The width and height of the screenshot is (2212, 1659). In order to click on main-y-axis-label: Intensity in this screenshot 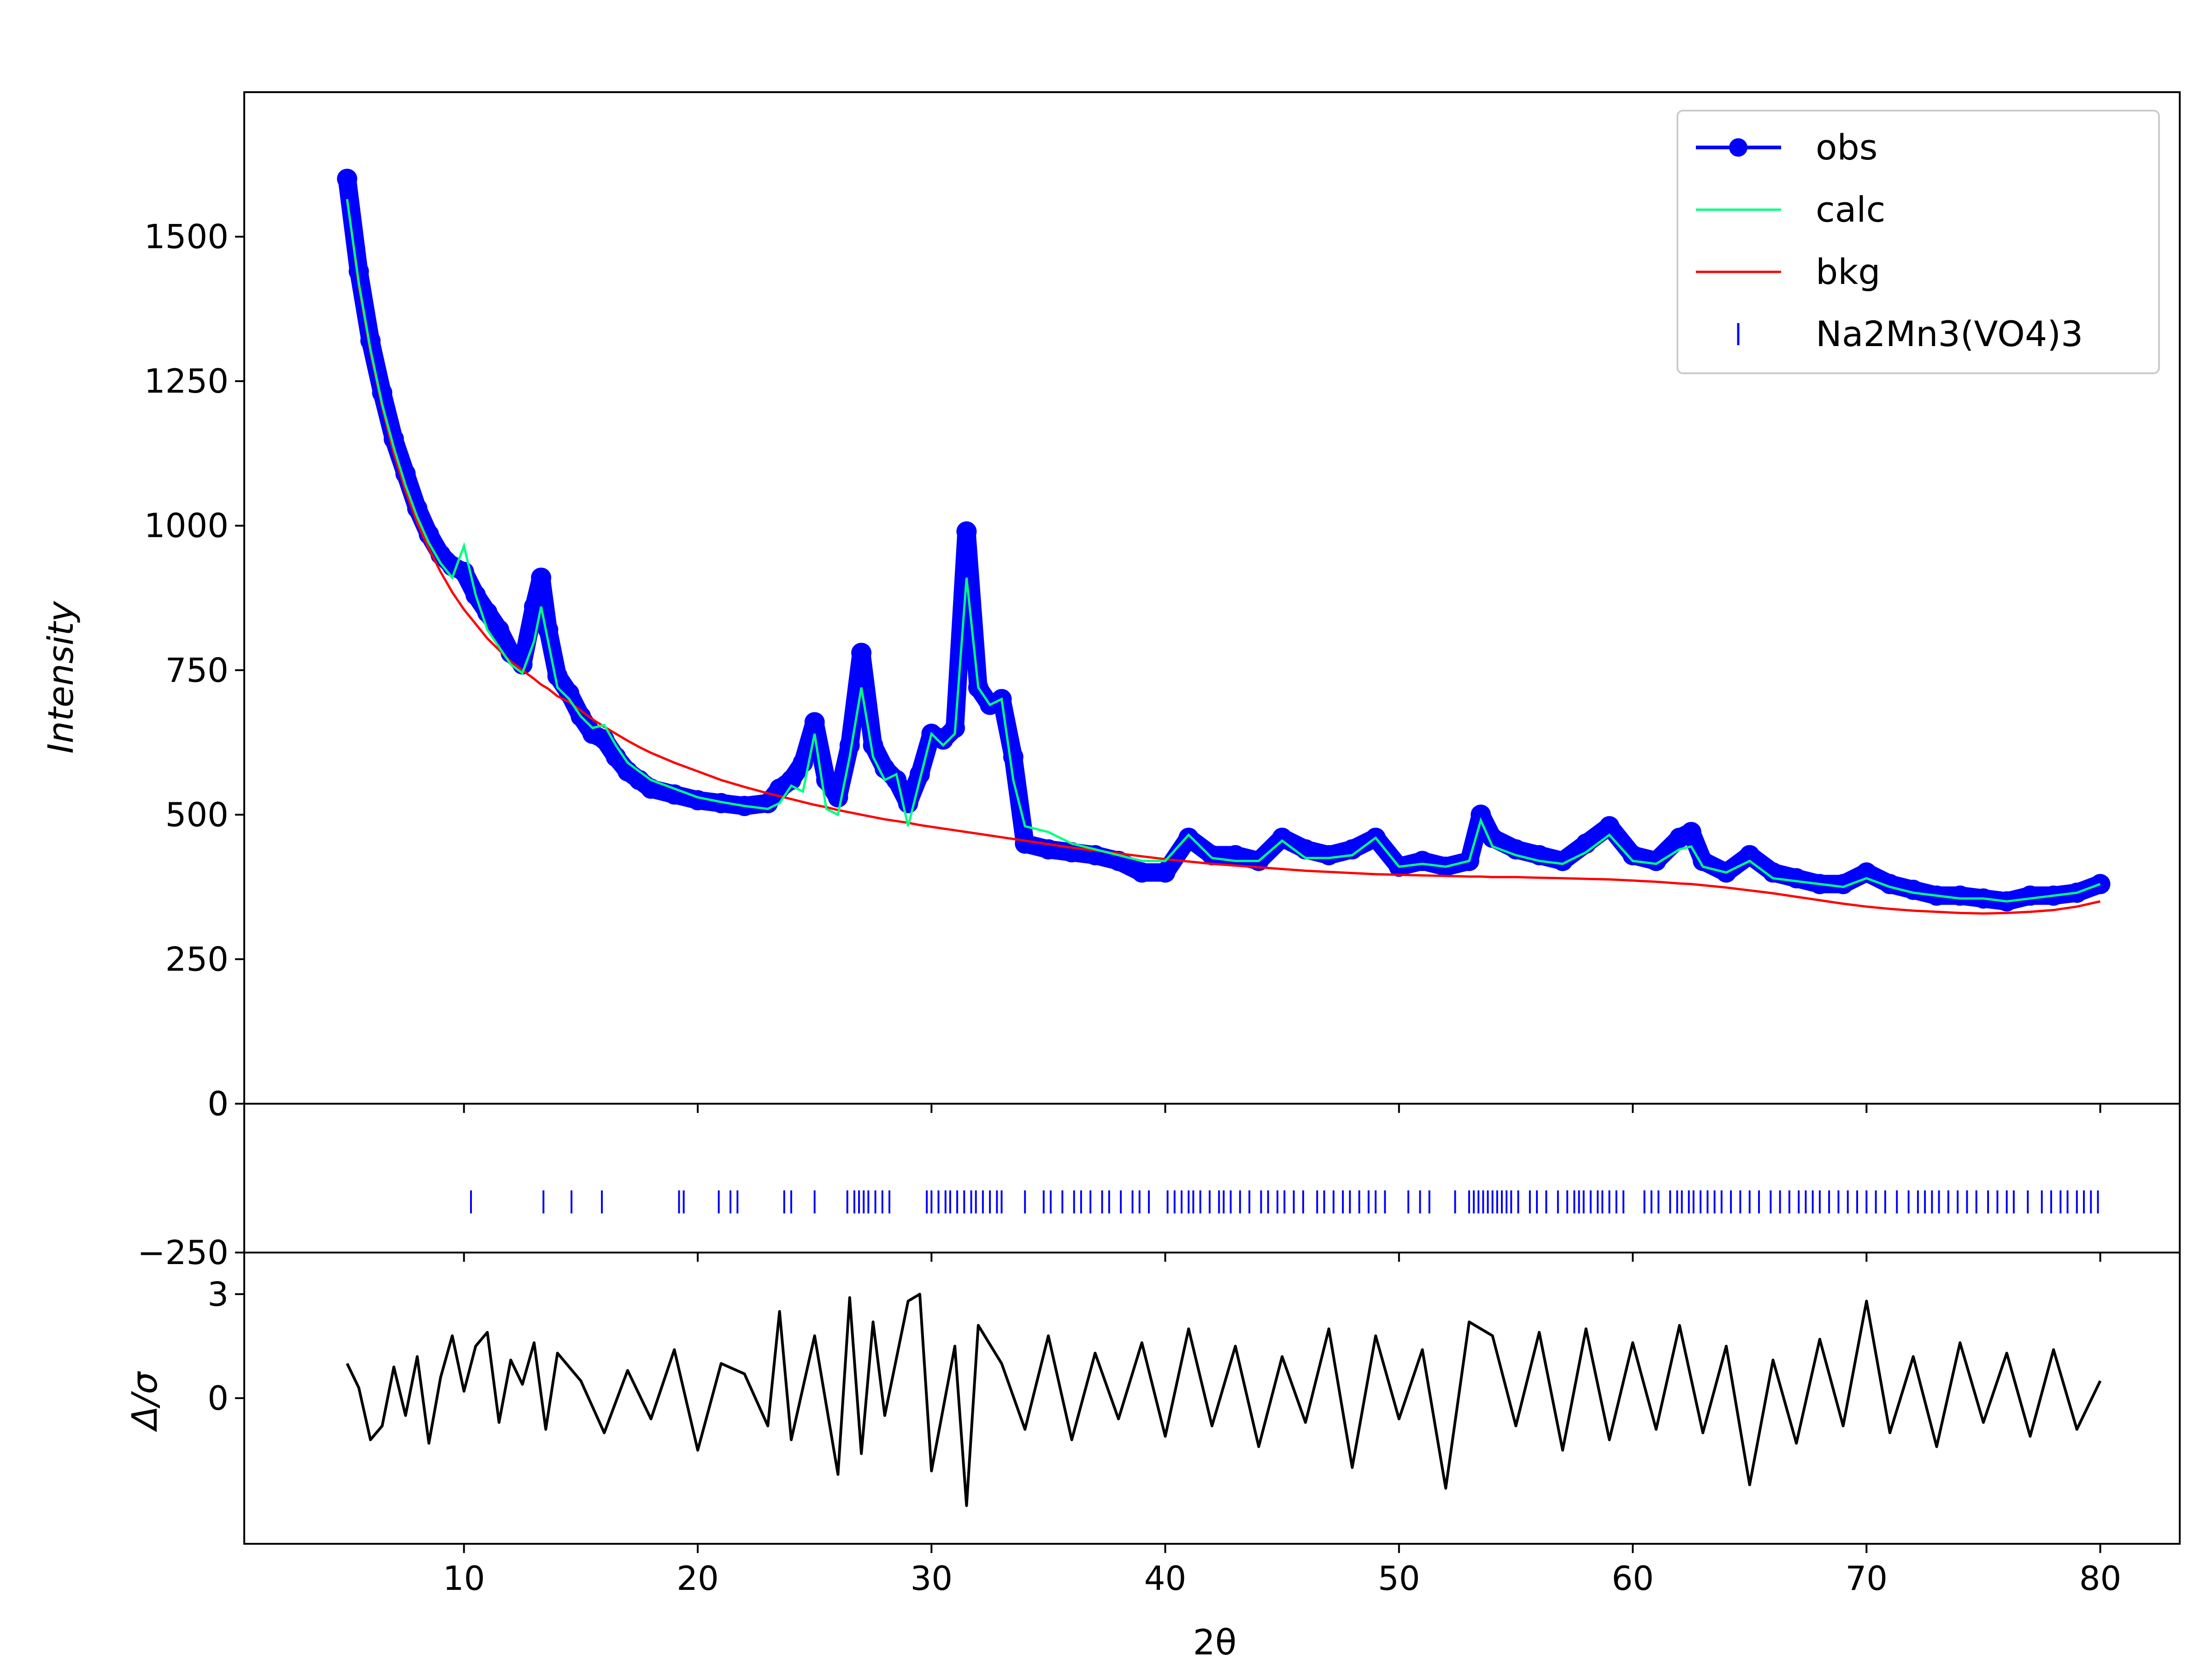, I will do `click(60, 677)`.